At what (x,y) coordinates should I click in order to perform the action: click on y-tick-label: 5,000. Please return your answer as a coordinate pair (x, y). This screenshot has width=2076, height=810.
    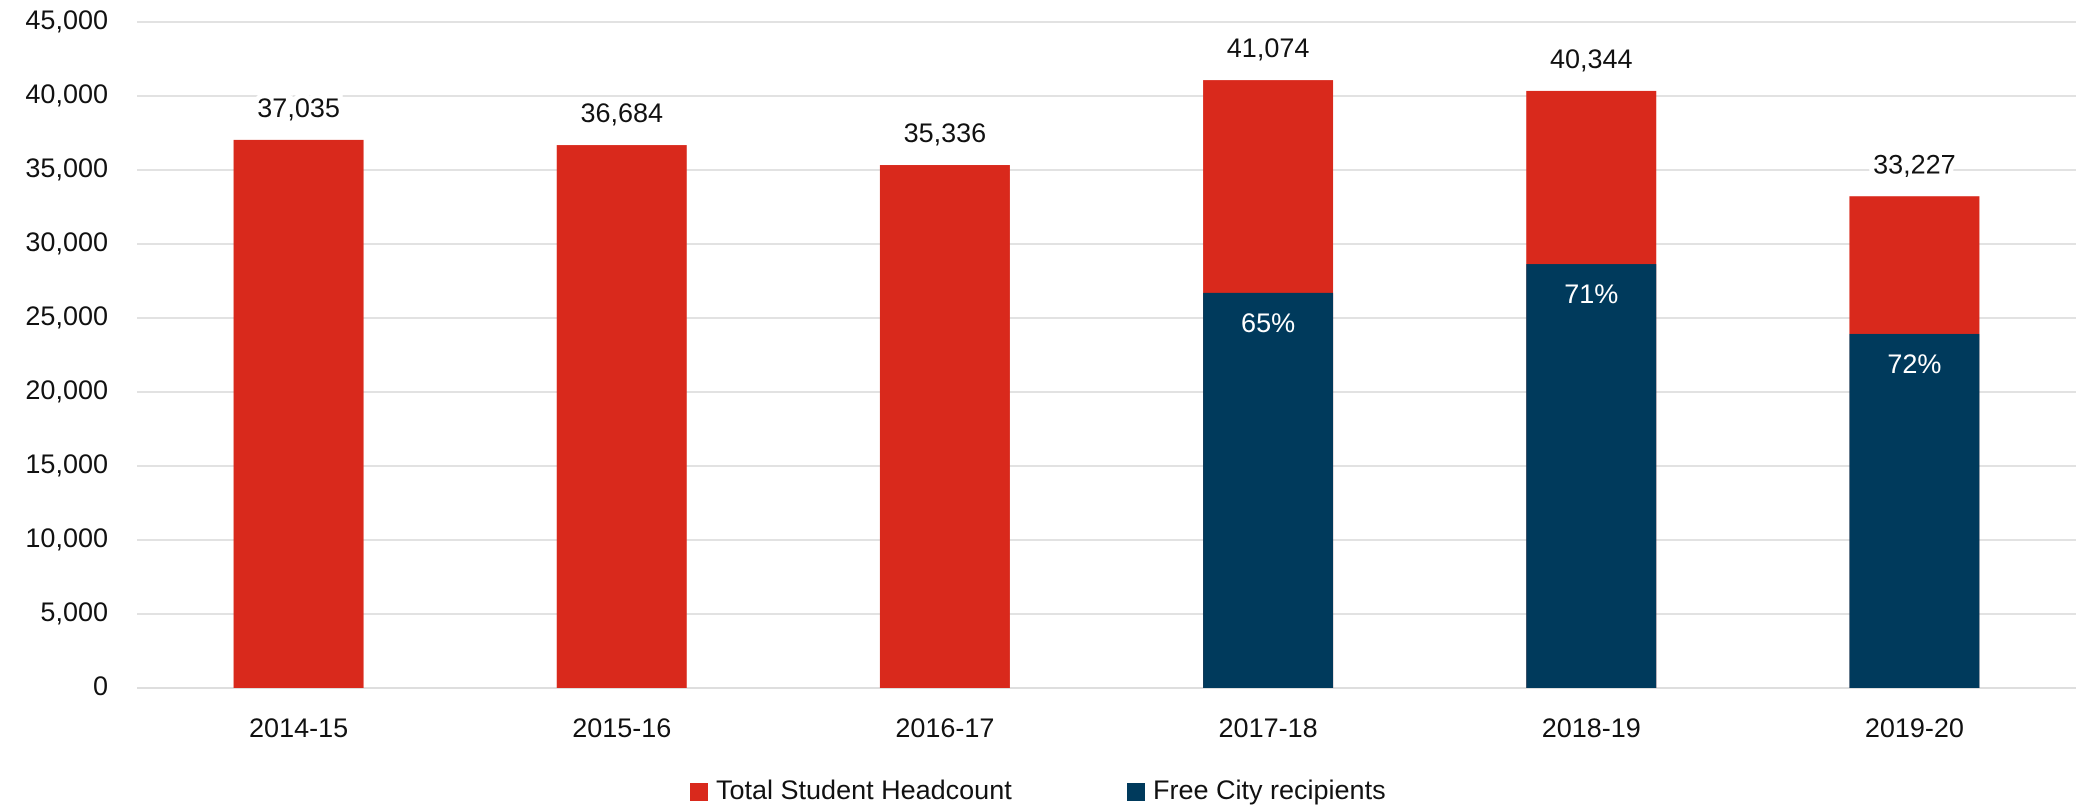
    Looking at the image, I should click on (74, 612).